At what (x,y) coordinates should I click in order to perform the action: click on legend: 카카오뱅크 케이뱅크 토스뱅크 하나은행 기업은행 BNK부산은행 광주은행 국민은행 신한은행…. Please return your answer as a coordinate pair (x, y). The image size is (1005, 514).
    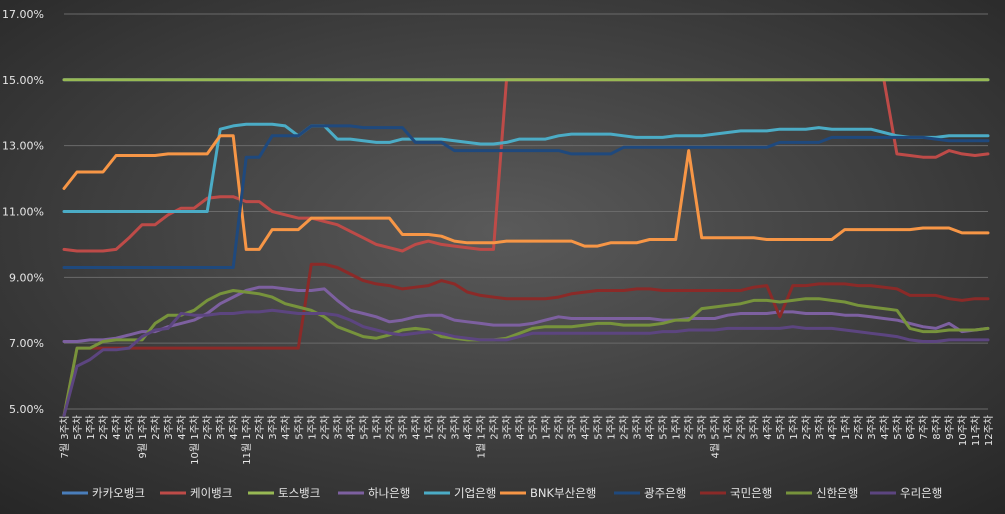
    Looking at the image, I should click on (502, 493).